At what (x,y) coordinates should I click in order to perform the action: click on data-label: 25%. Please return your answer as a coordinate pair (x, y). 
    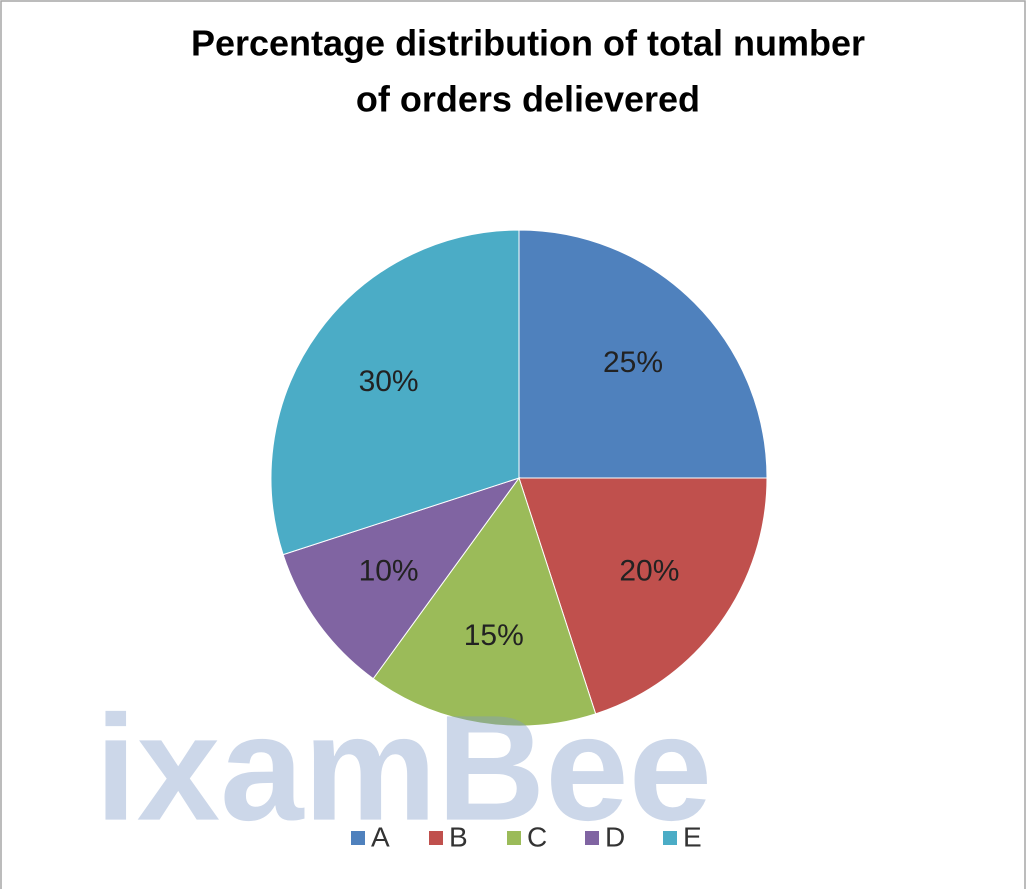
    Looking at the image, I should click on (633, 362).